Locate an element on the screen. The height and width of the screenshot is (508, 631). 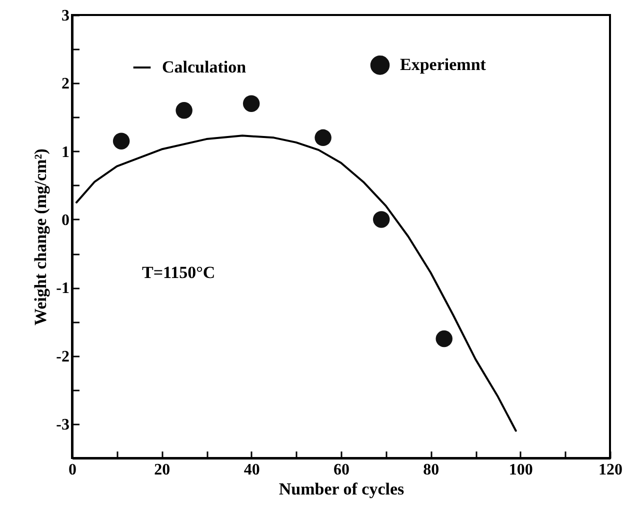
y-axis-title: Weight change (mg/cm²) is located at coordinates (40, 237).